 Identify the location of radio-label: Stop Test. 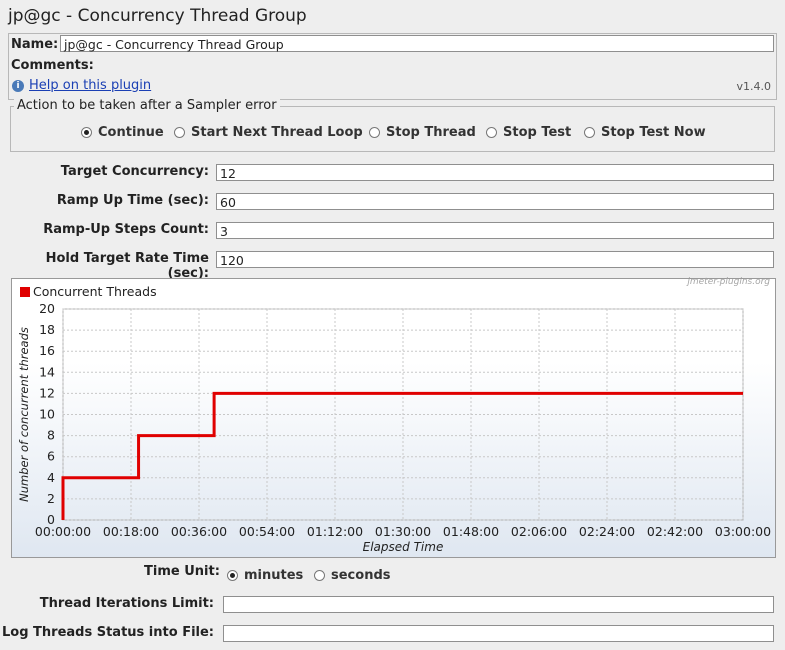
(537, 132).